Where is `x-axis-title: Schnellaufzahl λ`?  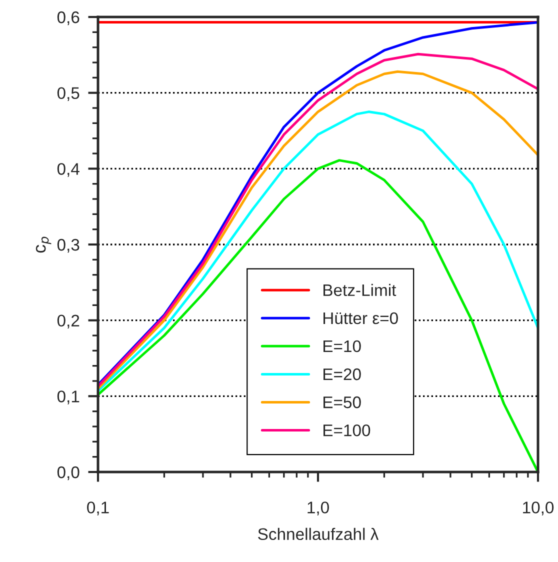 x-axis-title: Schnellaufzahl λ is located at coordinates (318, 534).